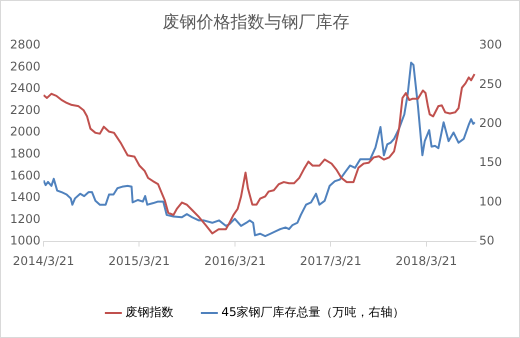 This screenshot has height=338, width=520. I want to click on x-tick-label: 2014/3/21, so click(43, 261).